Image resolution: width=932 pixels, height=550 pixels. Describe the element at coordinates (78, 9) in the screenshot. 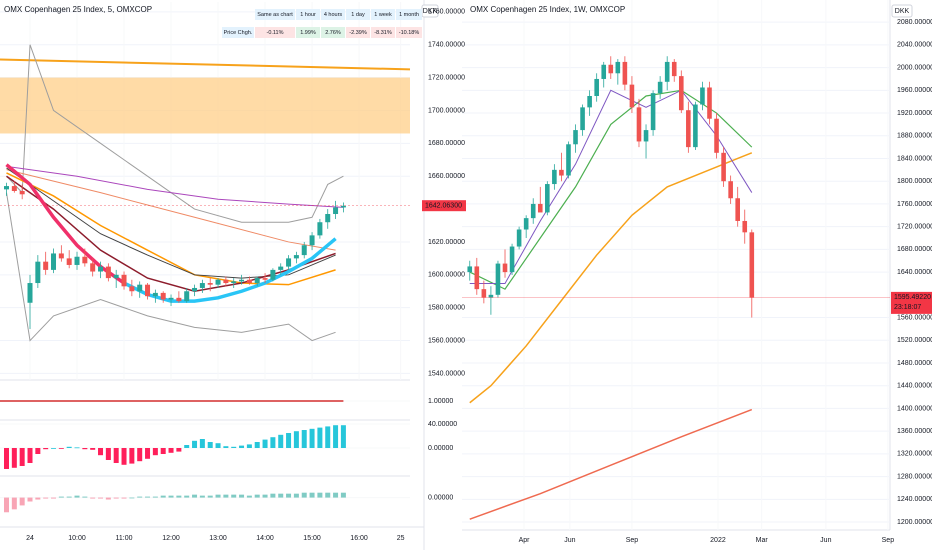

I see `chart-title: OMX Copenhagen 25 Index, 5, OMXCOP` at that location.